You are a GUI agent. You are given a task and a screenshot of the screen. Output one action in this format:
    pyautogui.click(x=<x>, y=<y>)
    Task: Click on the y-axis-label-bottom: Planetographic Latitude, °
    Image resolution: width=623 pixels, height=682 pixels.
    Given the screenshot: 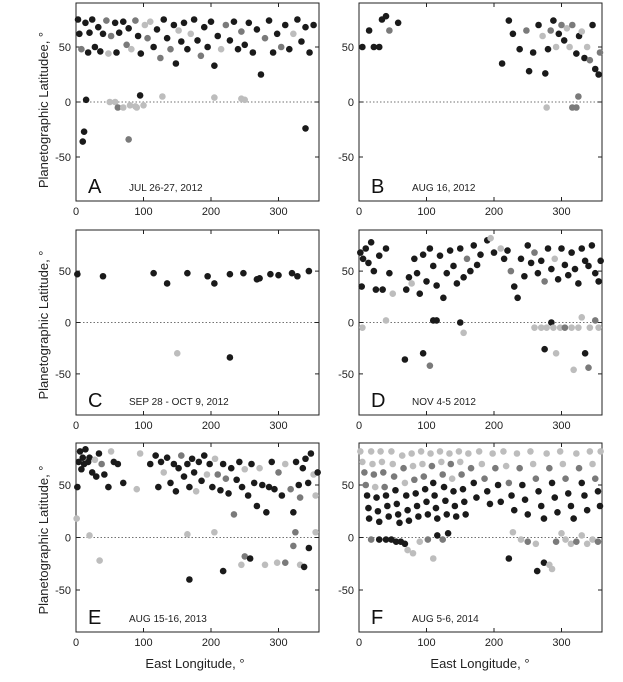 What is the action you would take?
    pyautogui.click(x=43, y=539)
    